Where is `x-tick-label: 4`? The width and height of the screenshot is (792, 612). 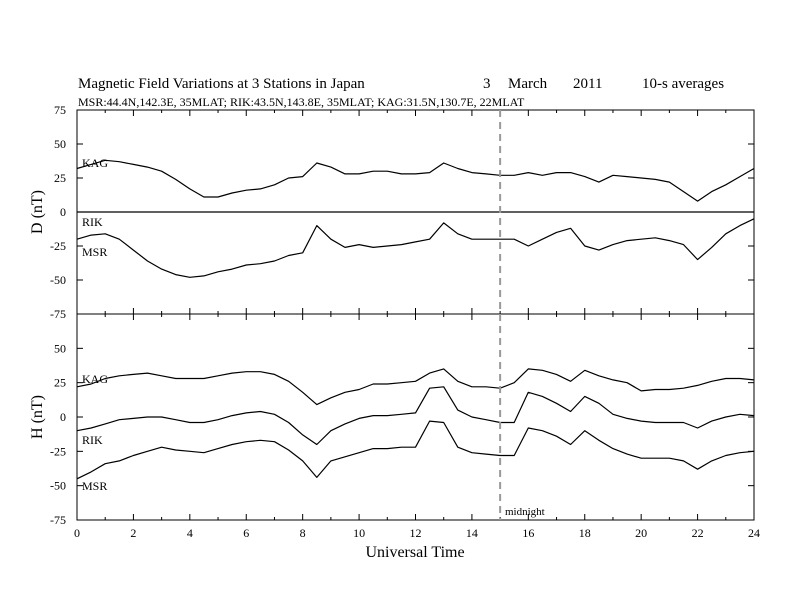 x-tick-label: 4 is located at coordinates (190, 533).